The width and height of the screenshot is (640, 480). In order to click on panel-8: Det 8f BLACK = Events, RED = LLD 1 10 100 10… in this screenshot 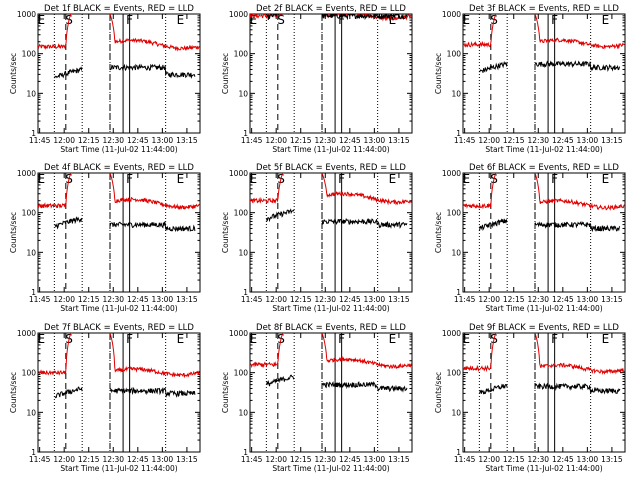, I will do `click(317, 398)`.